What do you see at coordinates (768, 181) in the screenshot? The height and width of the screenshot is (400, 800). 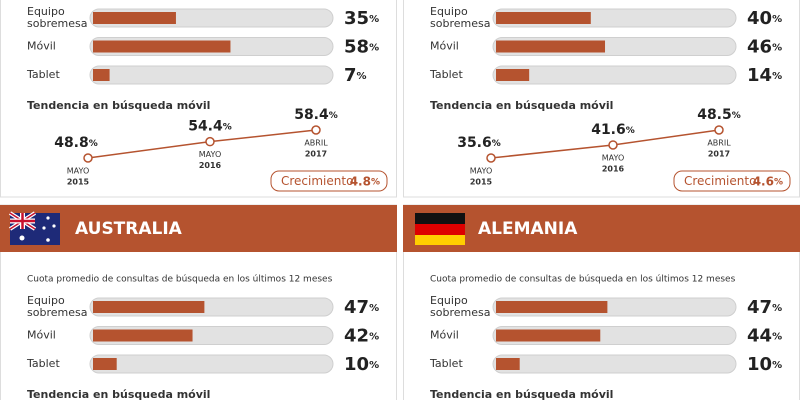 I see `growth-value: 4.6%` at bounding box center [768, 181].